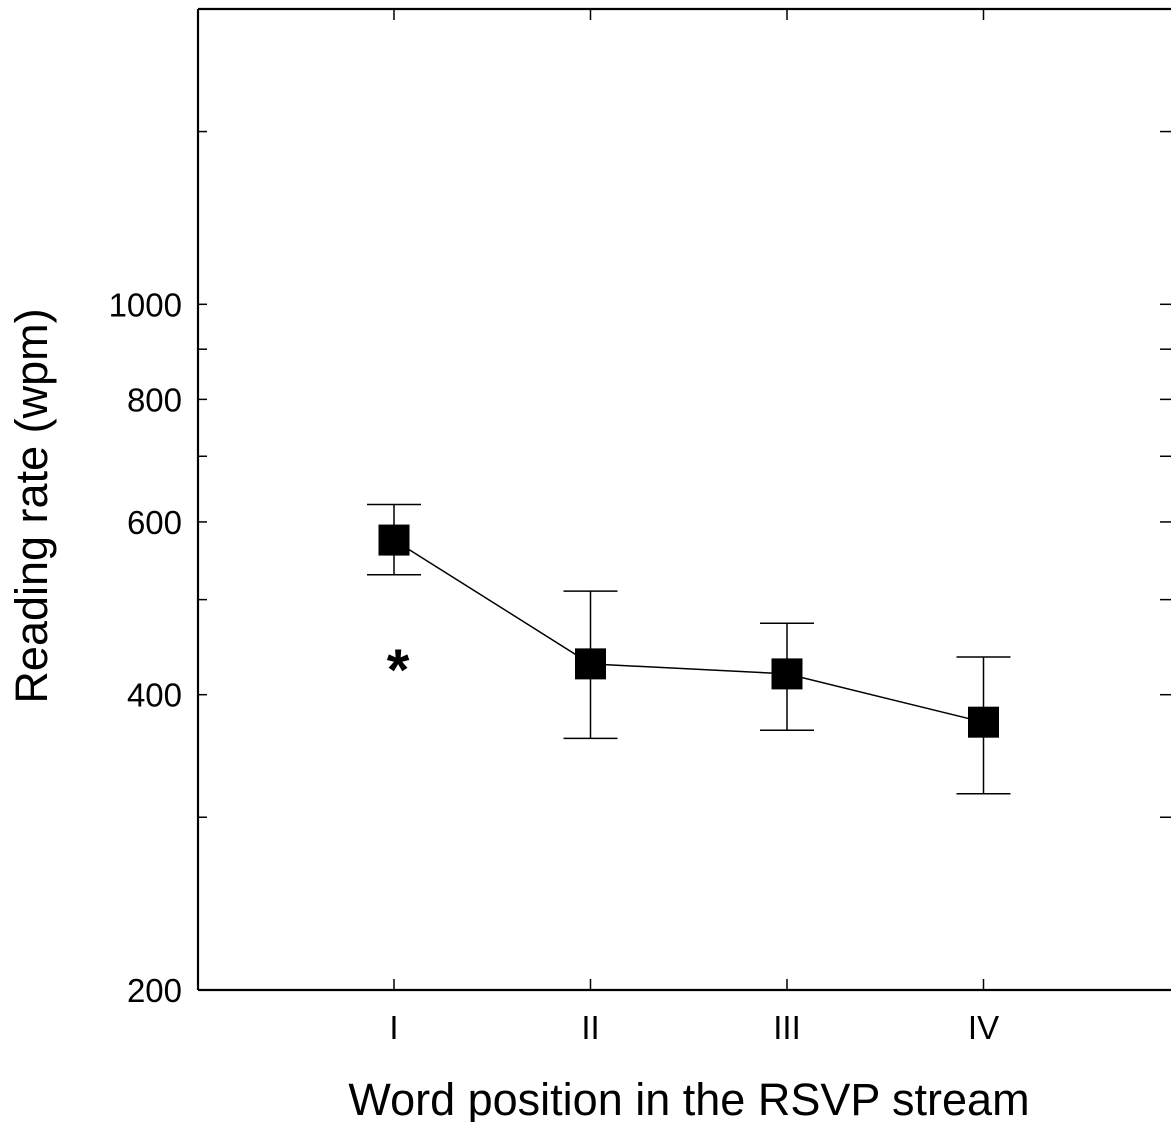  Describe the element at coordinates (688, 1098) in the screenshot. I see `x-axis-title: Word position in the RSVP stream` at that location.